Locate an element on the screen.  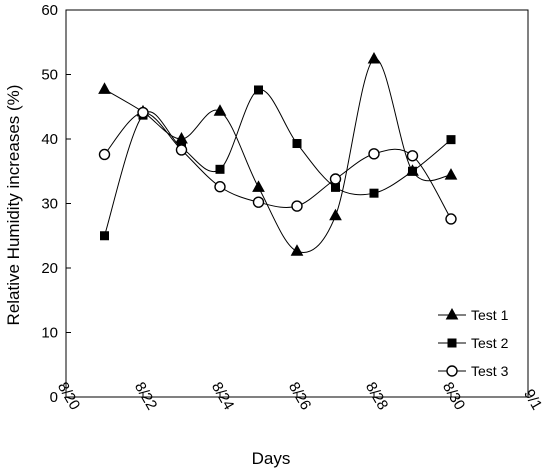
x-tick-label: 8/22 is located at coordinates (145, 396).